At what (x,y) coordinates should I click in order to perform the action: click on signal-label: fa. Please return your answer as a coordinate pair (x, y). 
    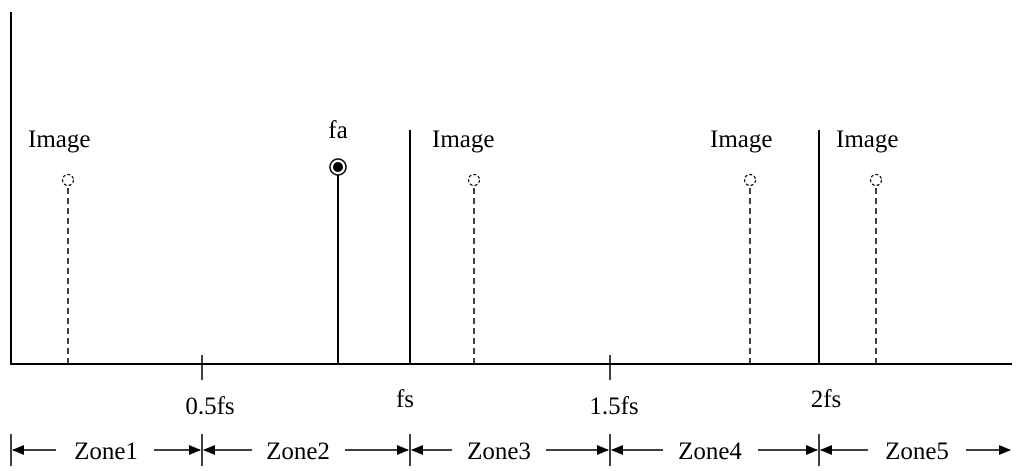
    Looking at the image, I should click on (337, 130).